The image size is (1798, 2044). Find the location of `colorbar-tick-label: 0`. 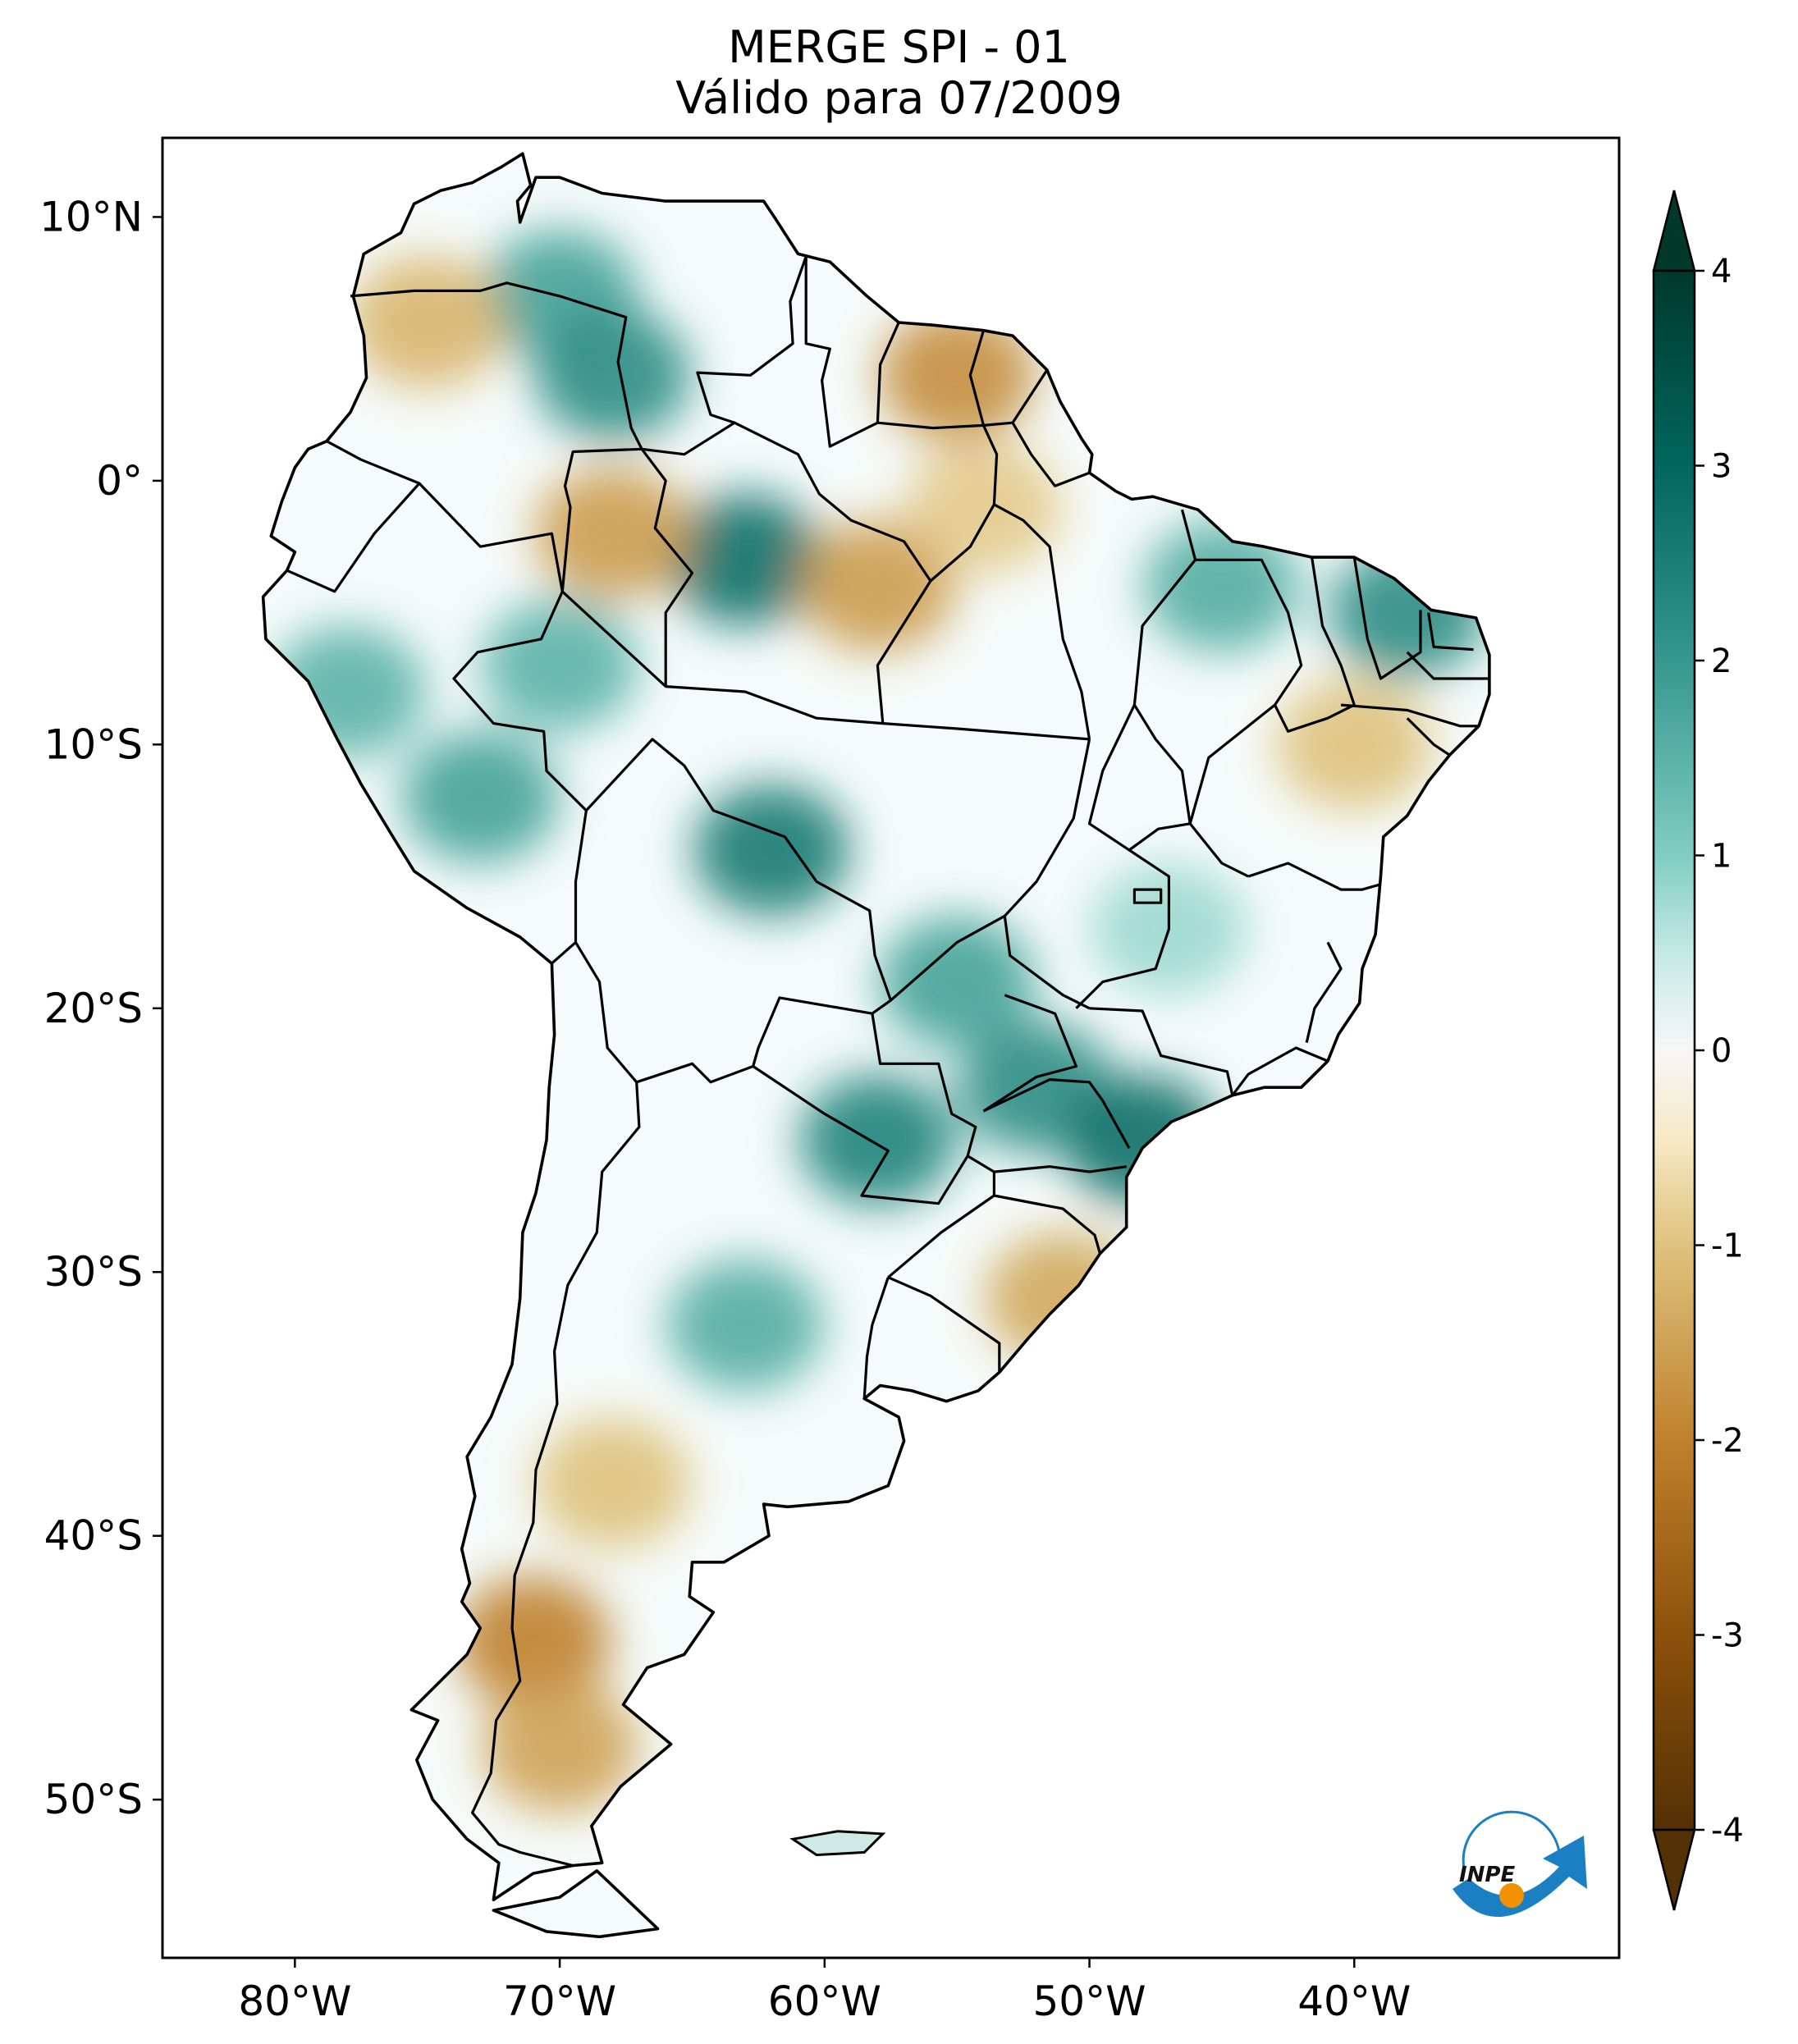

colorbar-tick-label: 0 is located at coordinates (1721, 1051).